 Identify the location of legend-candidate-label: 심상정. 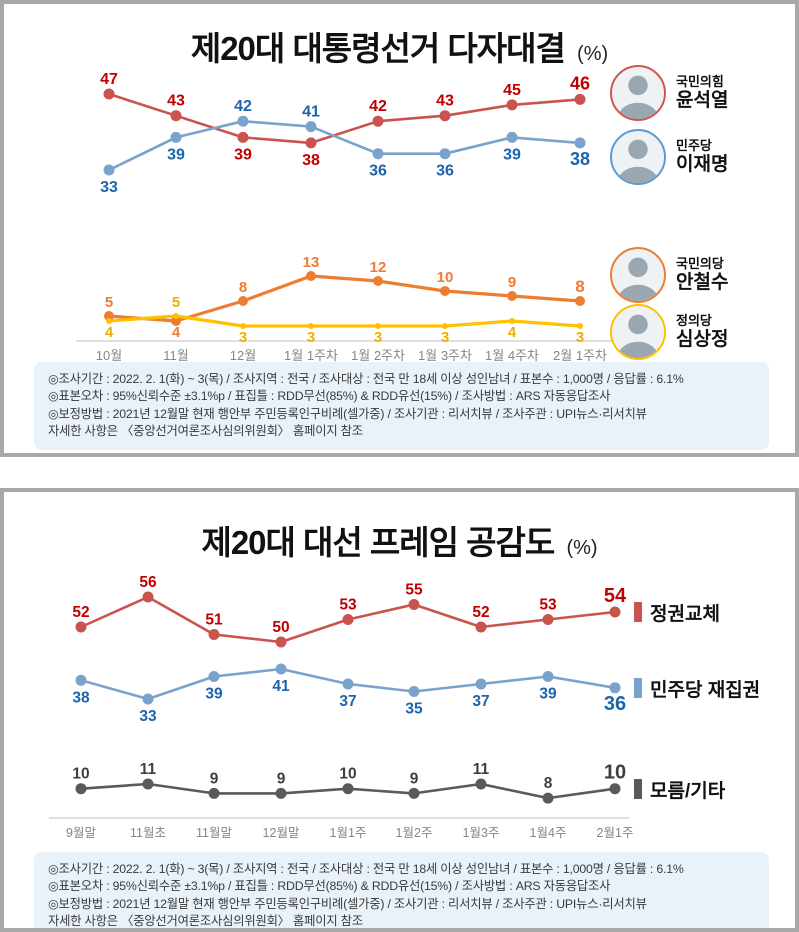
(702, 339).